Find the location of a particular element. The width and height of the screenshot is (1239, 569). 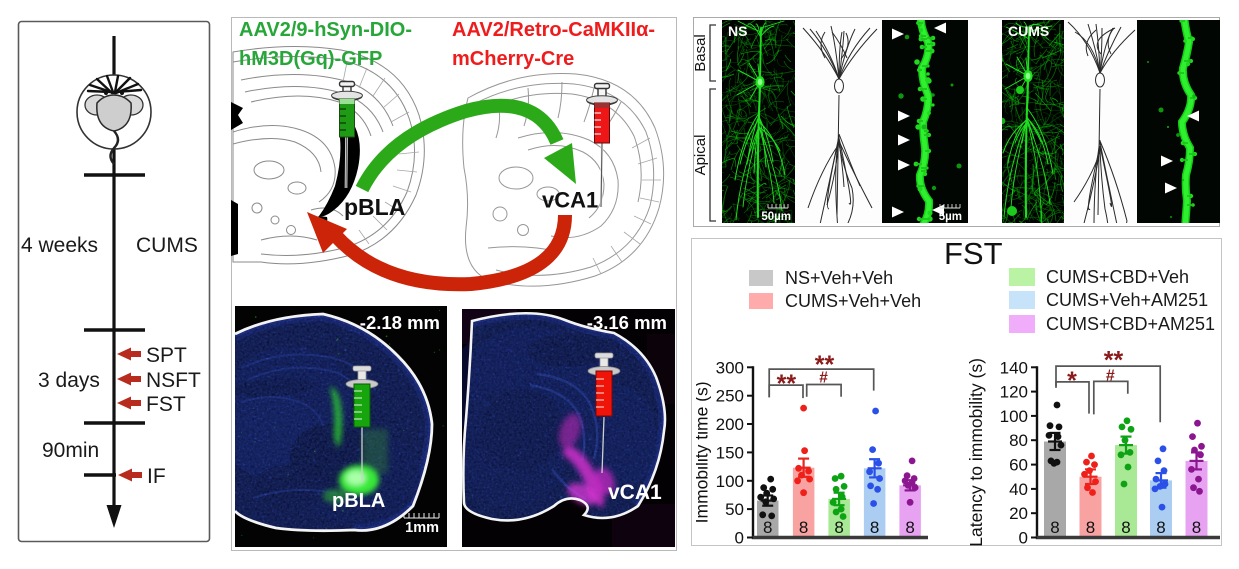

svg-text: Apical is located at coordinates (701, 155).